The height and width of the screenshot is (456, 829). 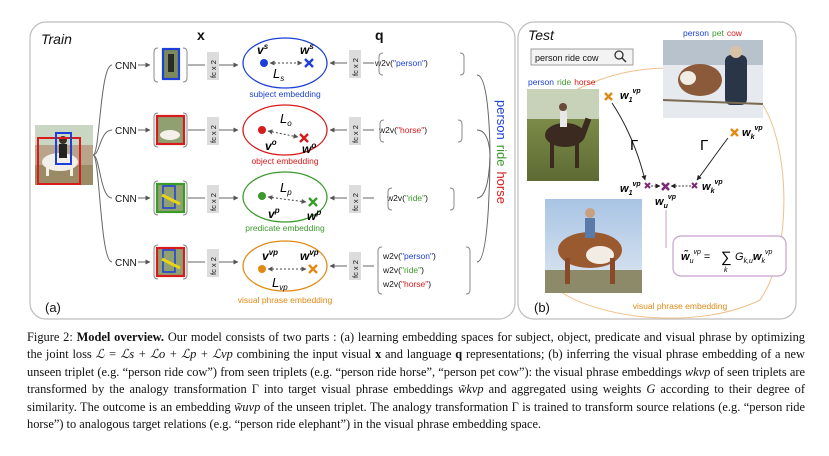 I want to click on img2-cow: cow, so click(x=735, y=33).